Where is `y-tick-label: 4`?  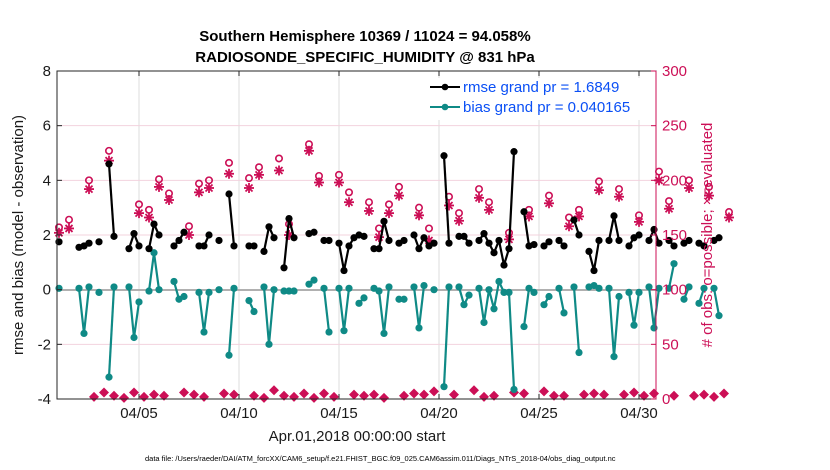 y-tick-label: 4 is located at coordinates (47, 180).